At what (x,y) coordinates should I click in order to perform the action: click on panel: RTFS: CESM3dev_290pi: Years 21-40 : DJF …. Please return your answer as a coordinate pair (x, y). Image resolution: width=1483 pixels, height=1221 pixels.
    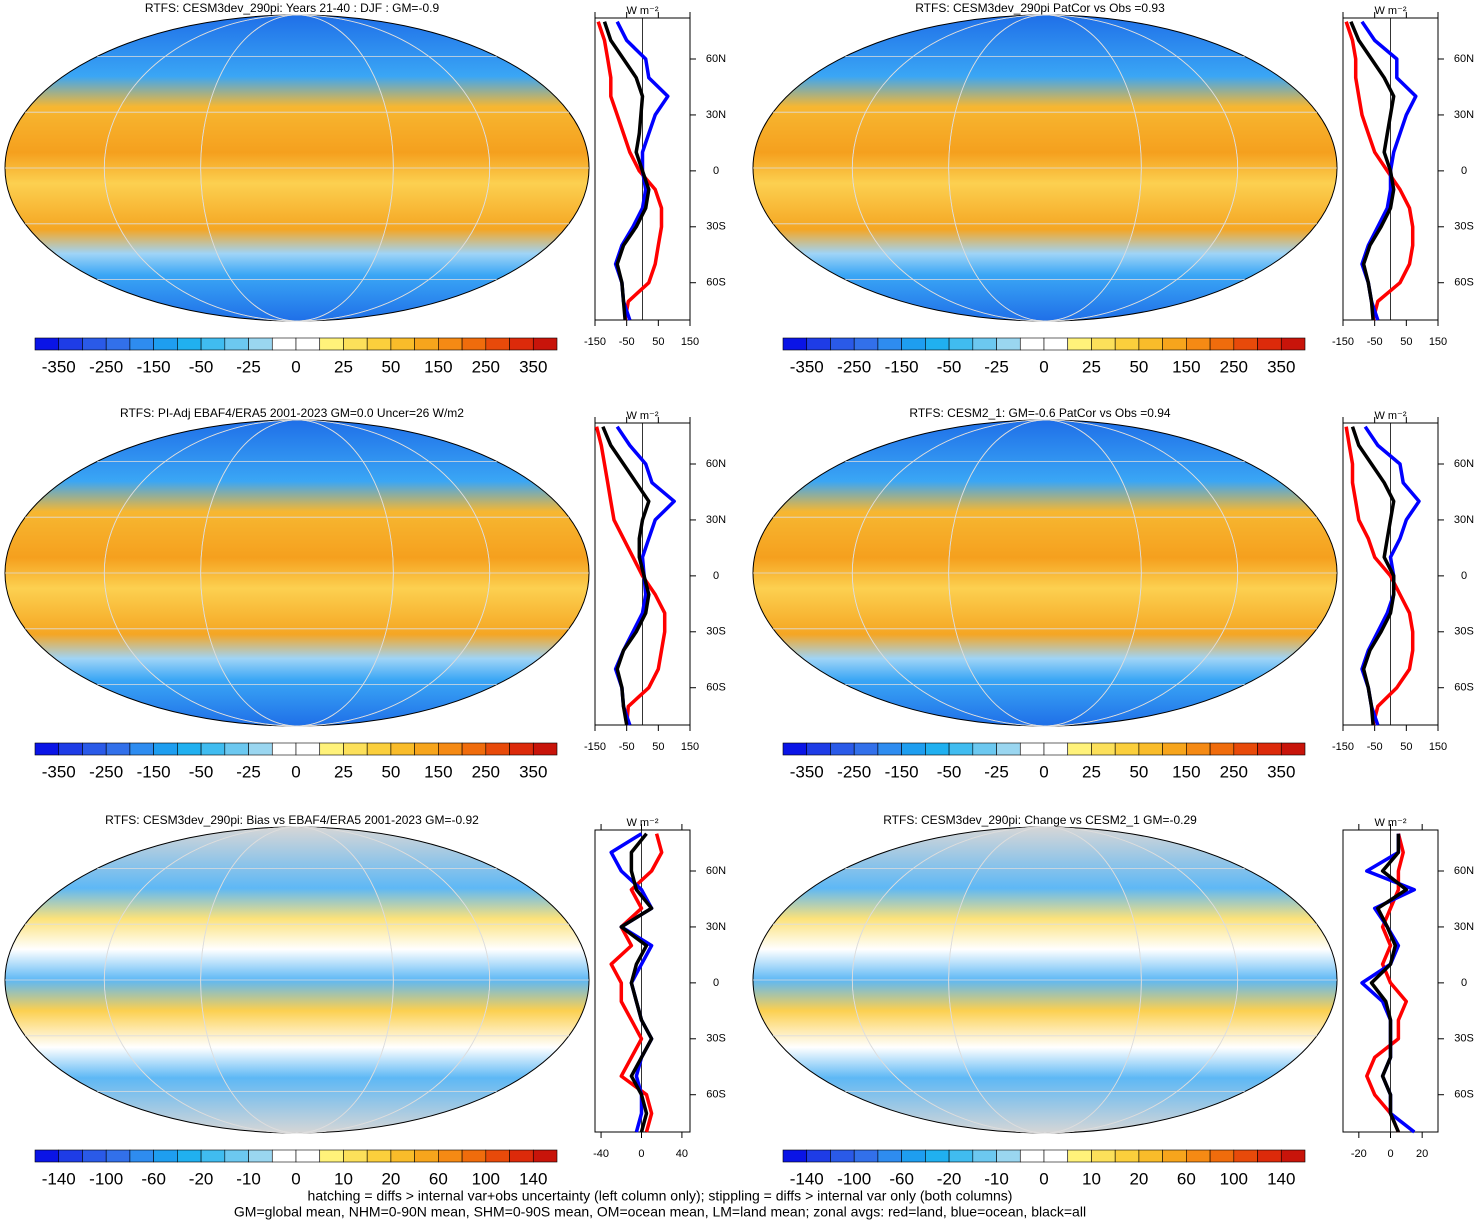
    Looking at the image, I should click on (365, 188).